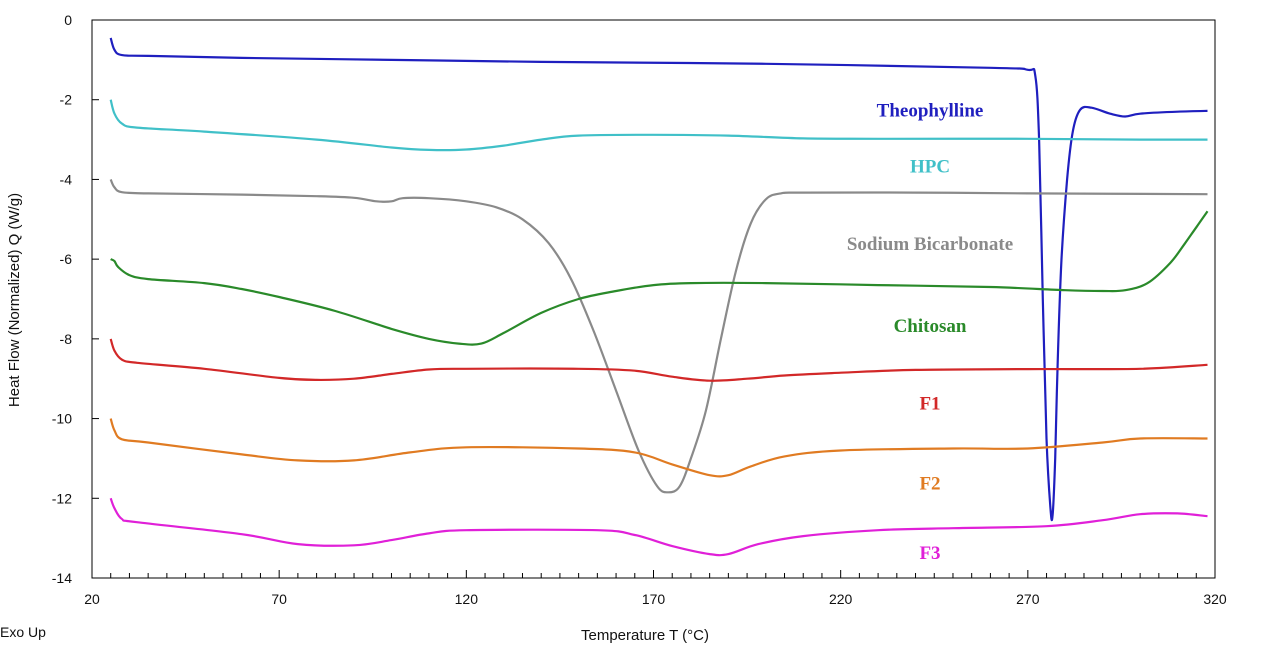 This screenshot has width=1270, height=645. Describe the element at coordinates (658, 527) in the screenshot. I see `series-line-f3` at that location.